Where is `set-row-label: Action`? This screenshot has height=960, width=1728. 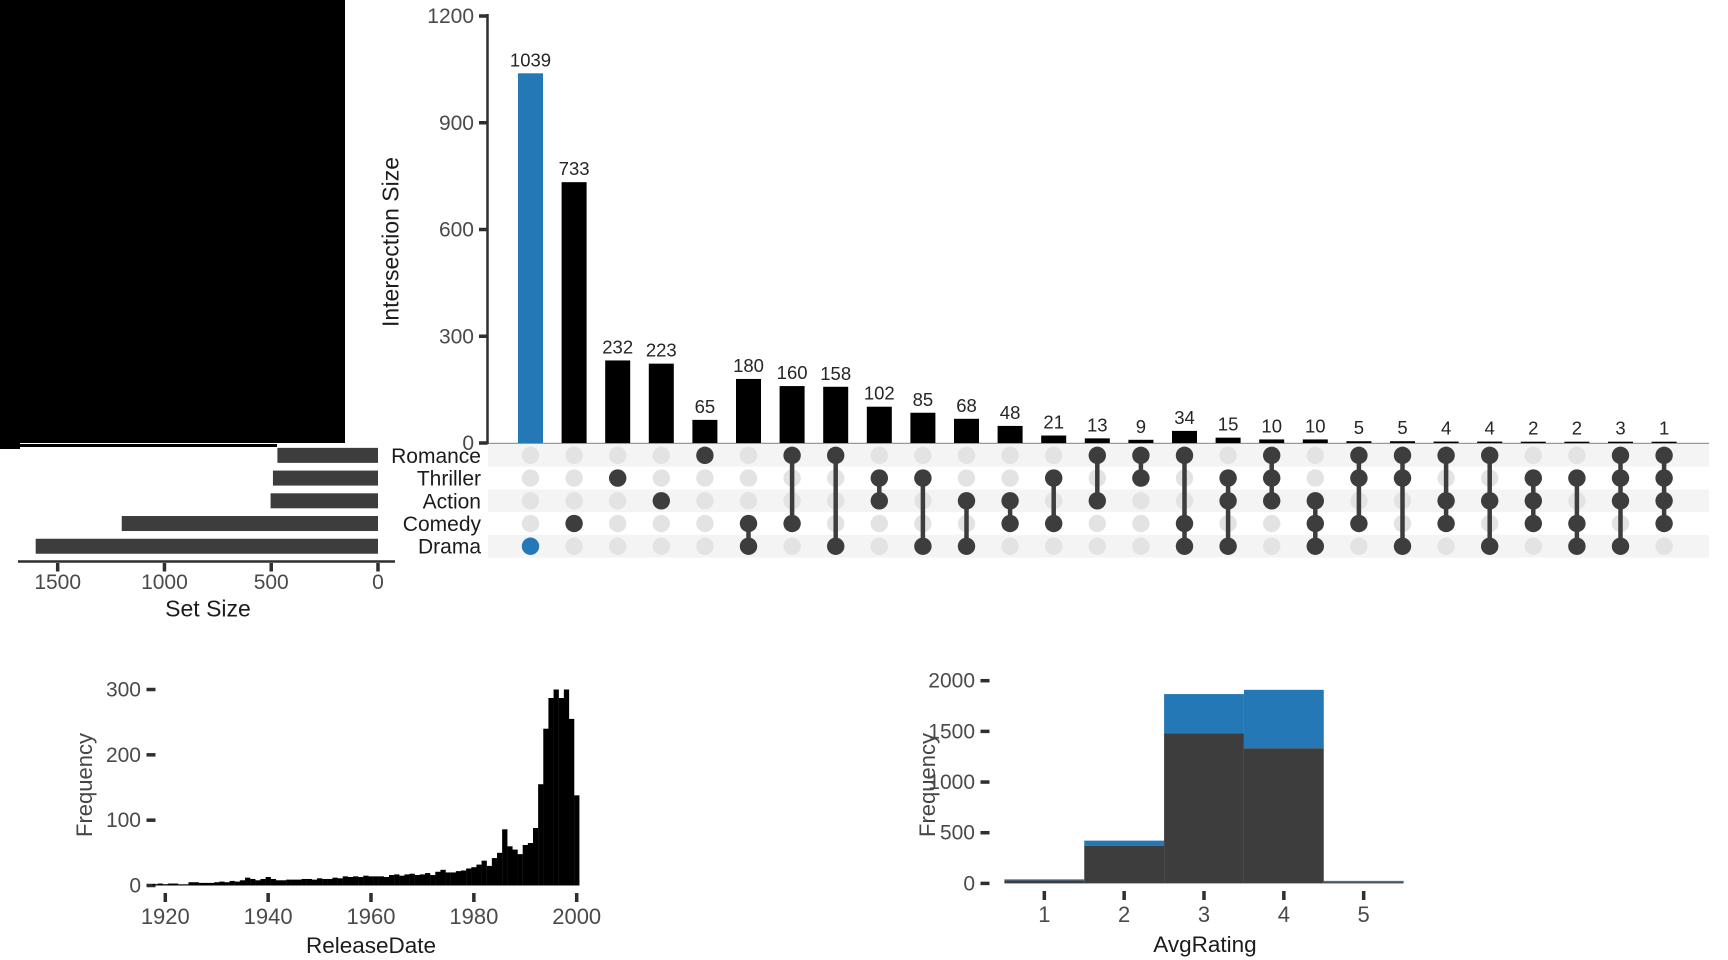
set-row-label: Action is located at coordinates (452, 501).